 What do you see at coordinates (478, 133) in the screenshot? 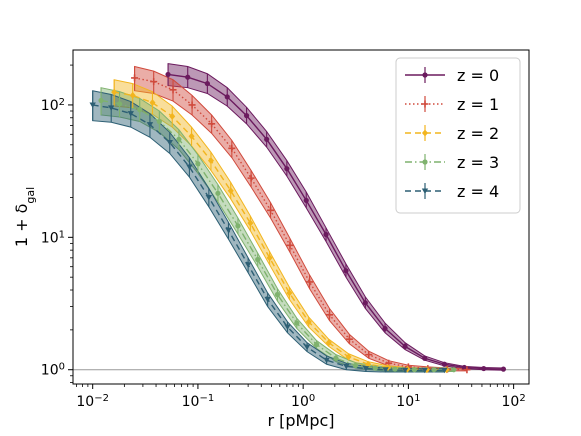
I see `legend-label-z-2: z = 2` at bounding box center [478, 133].